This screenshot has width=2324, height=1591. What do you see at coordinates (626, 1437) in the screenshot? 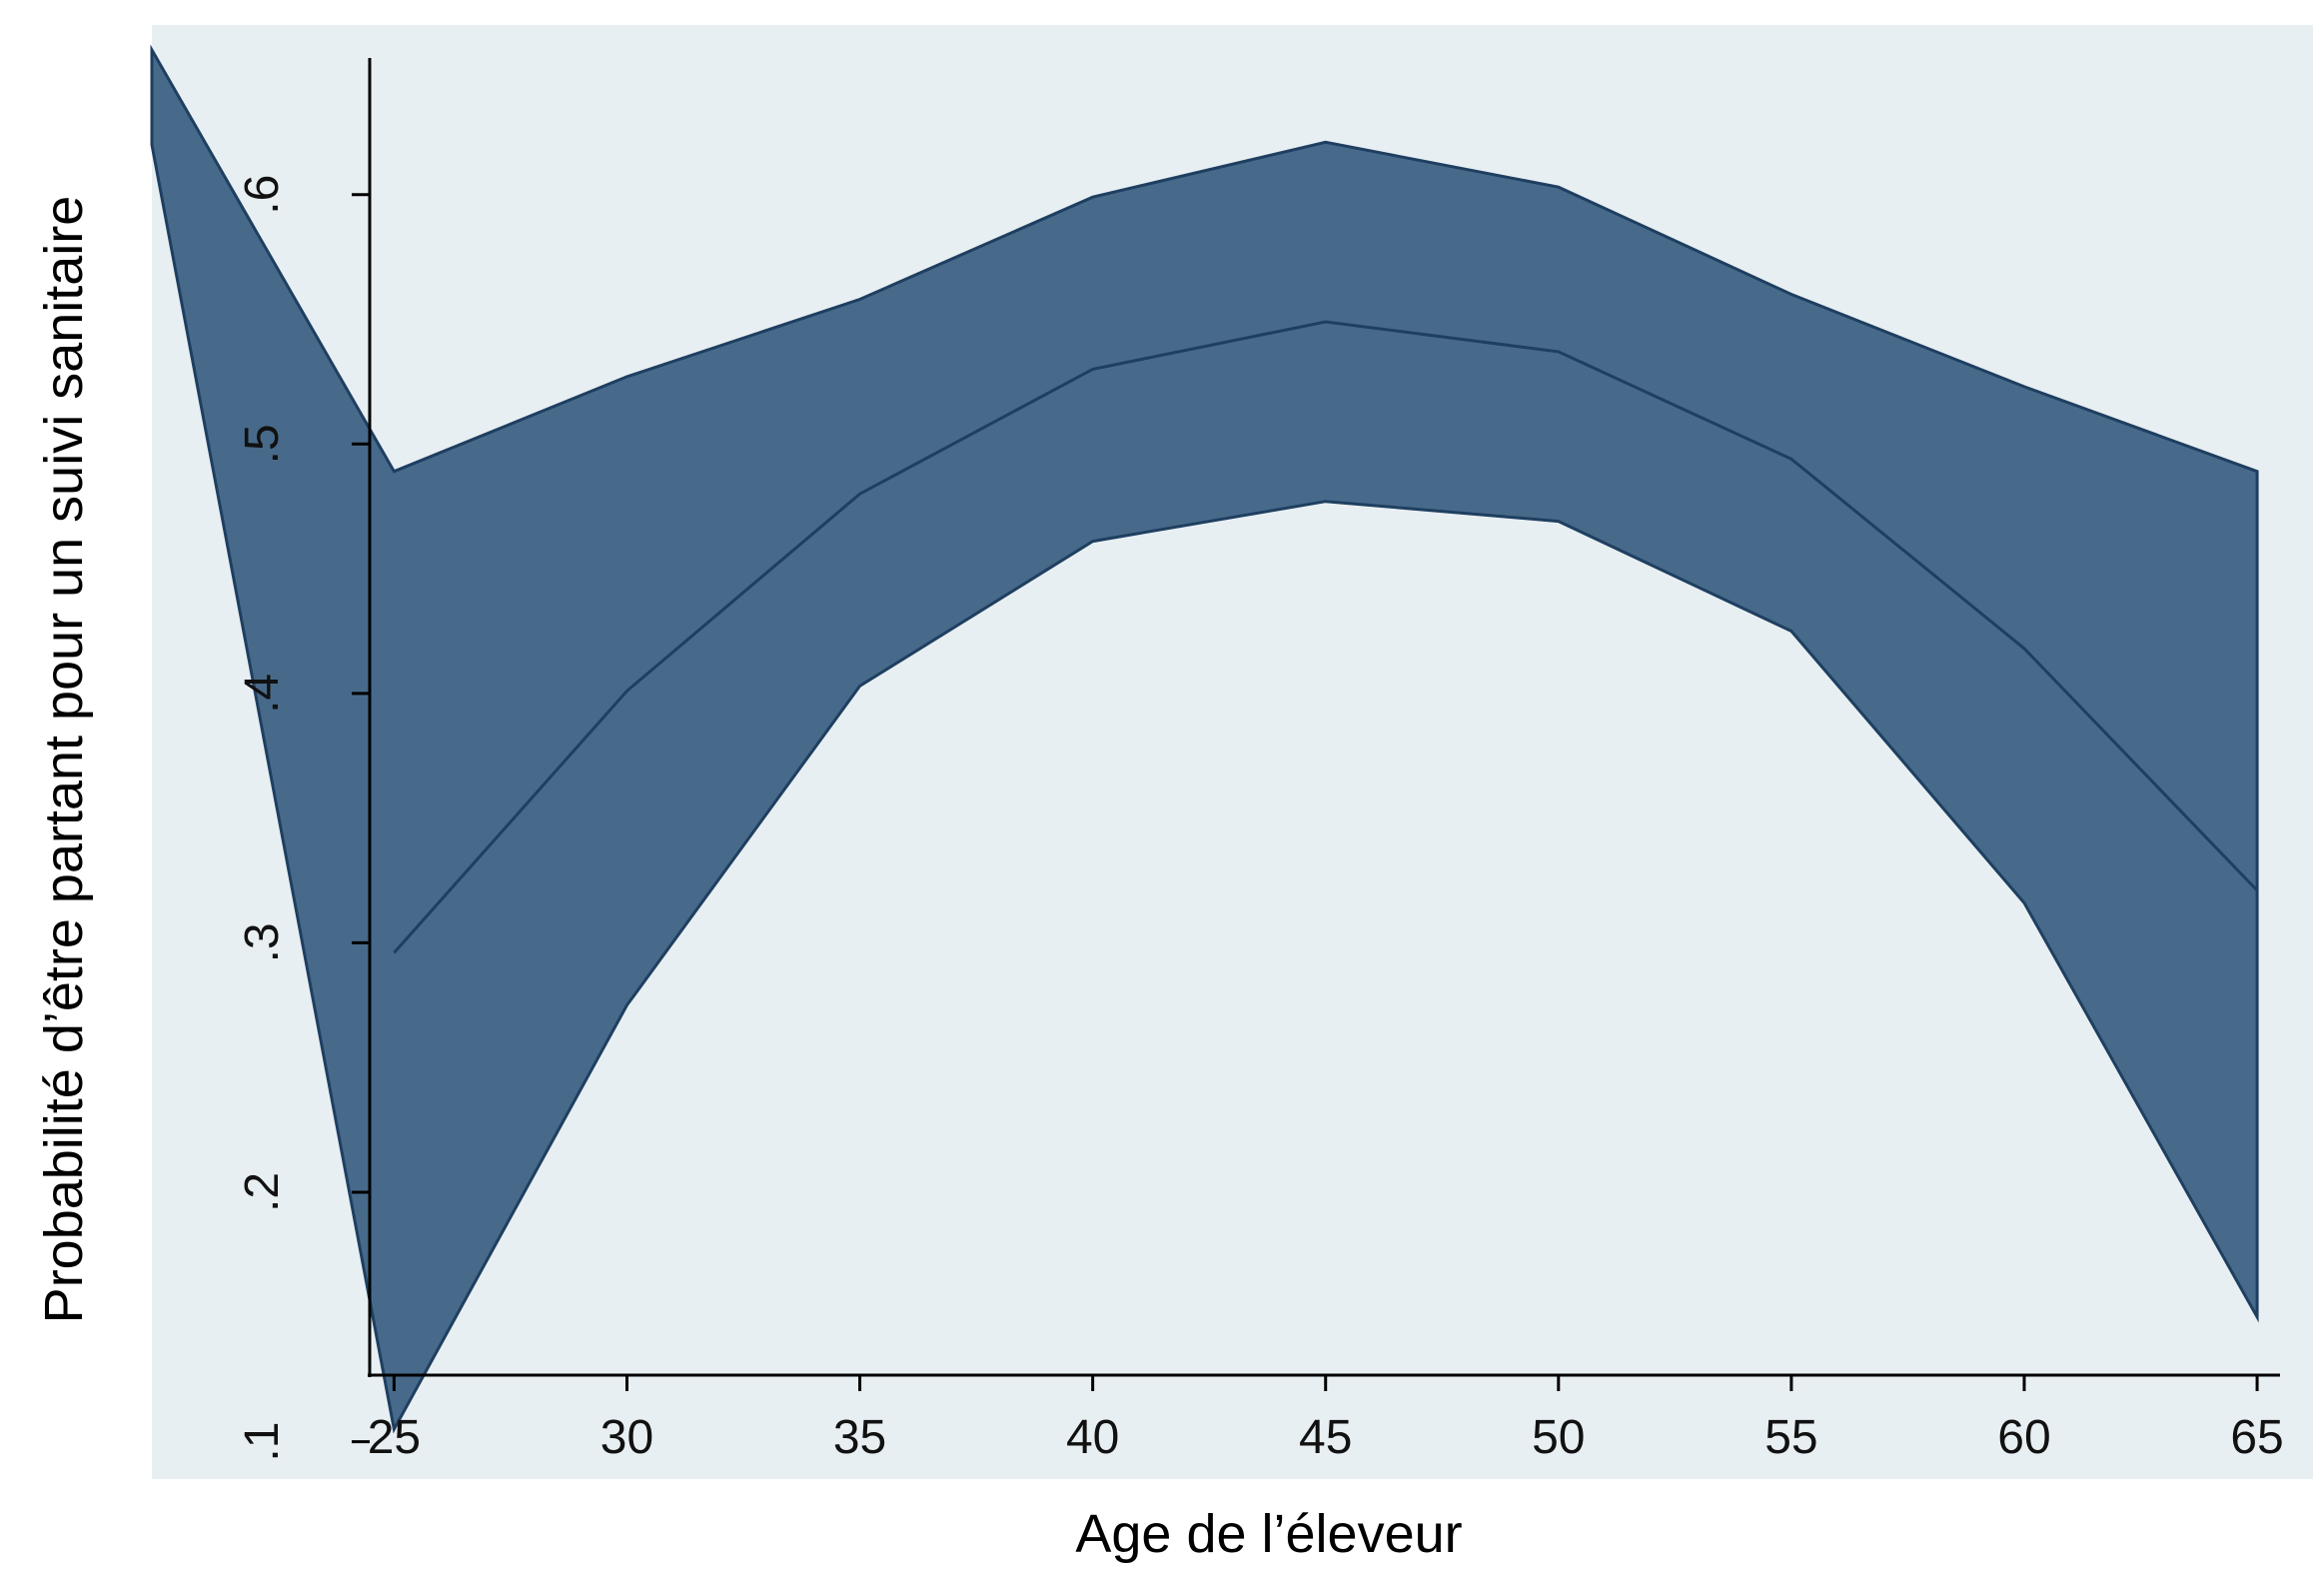
I see `x-tick-label: 30` at bounding box center [626, 1437].